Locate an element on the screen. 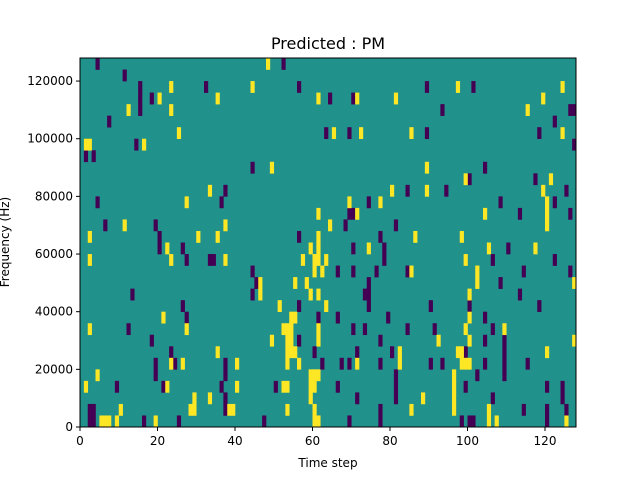  x-tick-label: 20 is located at coordinates (157, 441).